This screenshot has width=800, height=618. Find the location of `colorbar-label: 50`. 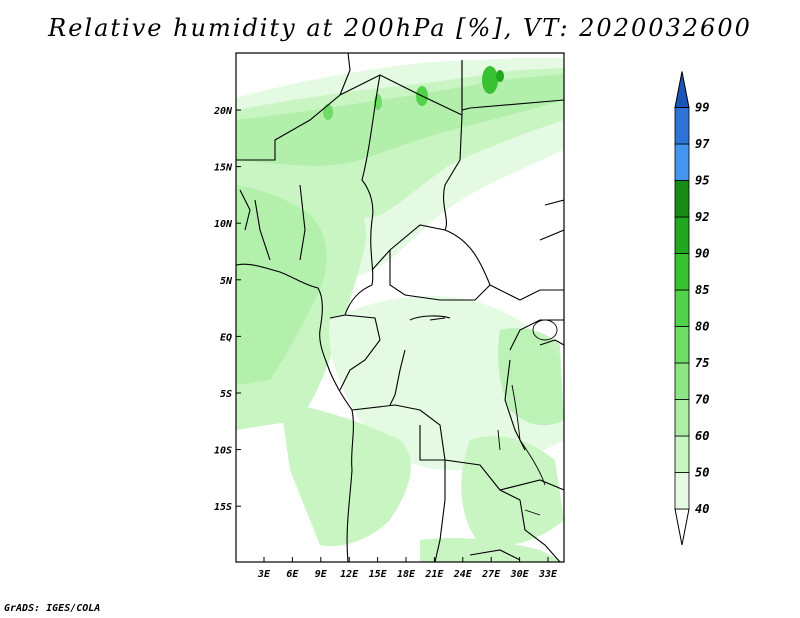

colorbar-label: 50 is located at coordinates (702, 473).